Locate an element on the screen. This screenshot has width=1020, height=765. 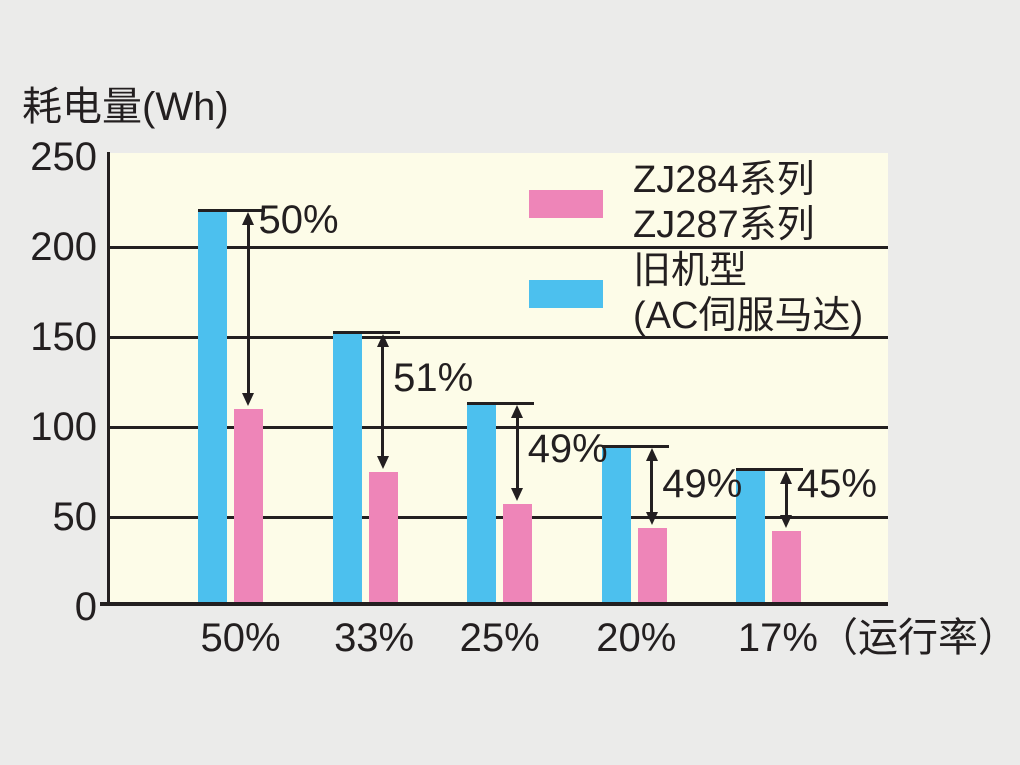
y-tick-50: 50 is located at coordinates (75, 517).